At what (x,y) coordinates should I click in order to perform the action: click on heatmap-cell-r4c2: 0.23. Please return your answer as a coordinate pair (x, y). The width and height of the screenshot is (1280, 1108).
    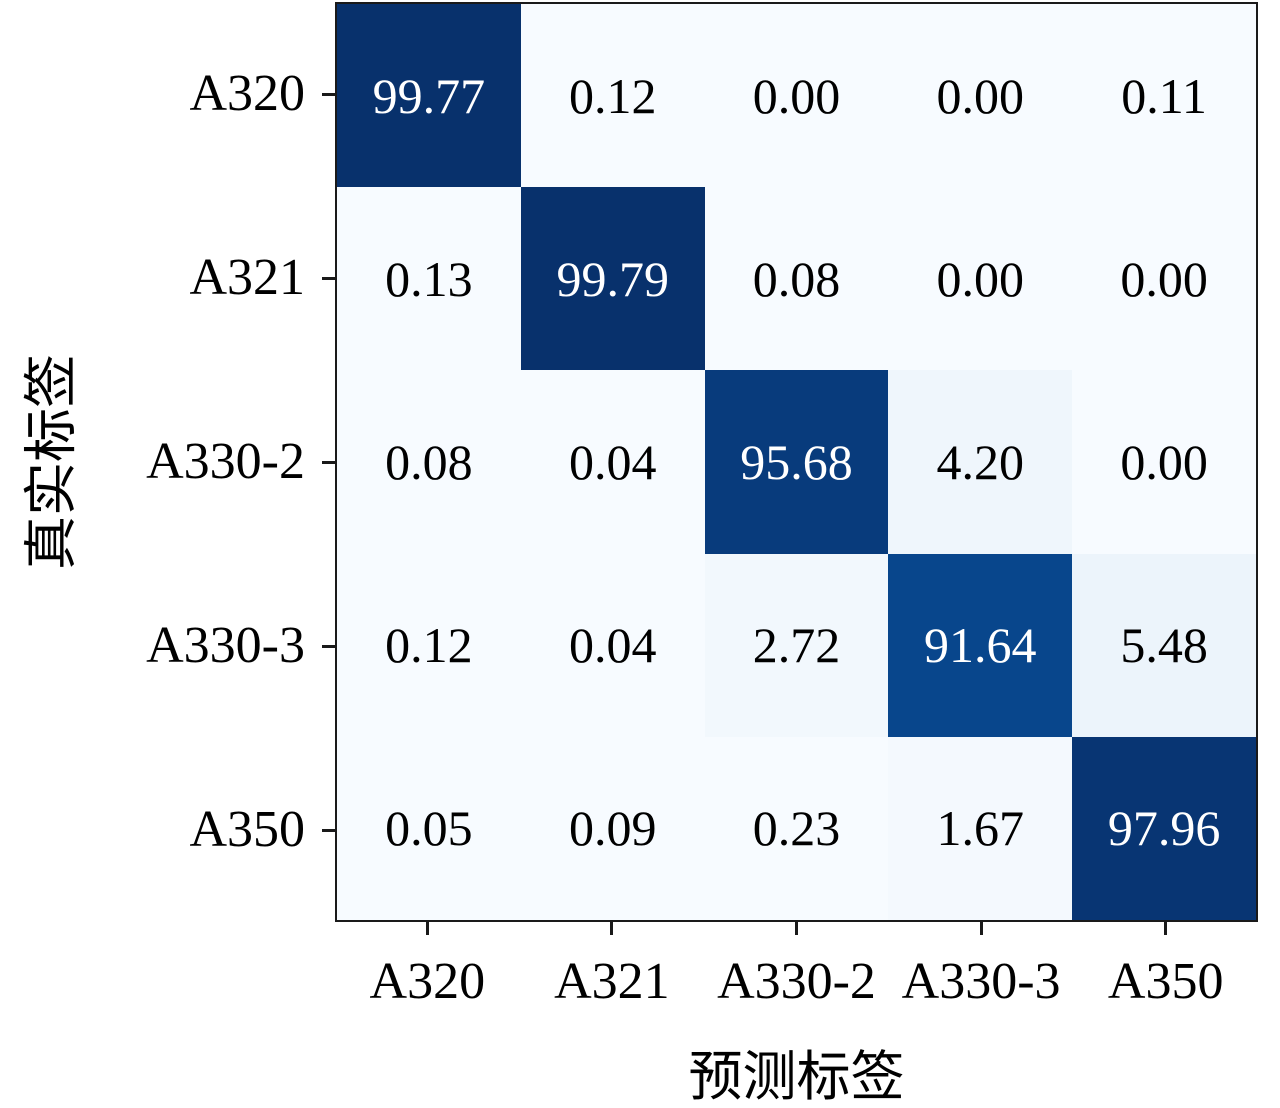
    Looking at the image, I should click on (796, 828).